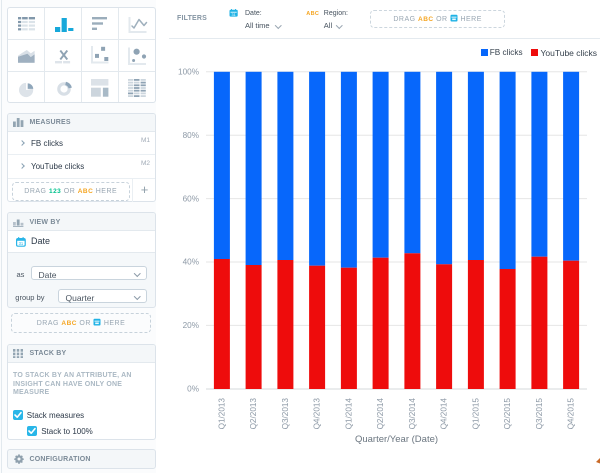  I want to click on svg-text: Q2/2013, so click(253, 414).